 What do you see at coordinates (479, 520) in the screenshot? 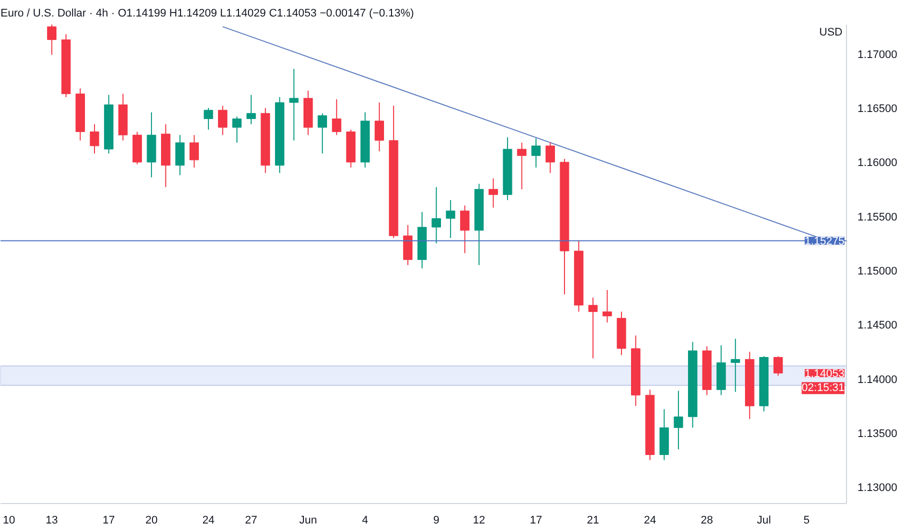
I see `x-tick-label: 12` at bounding box center [479, 520].